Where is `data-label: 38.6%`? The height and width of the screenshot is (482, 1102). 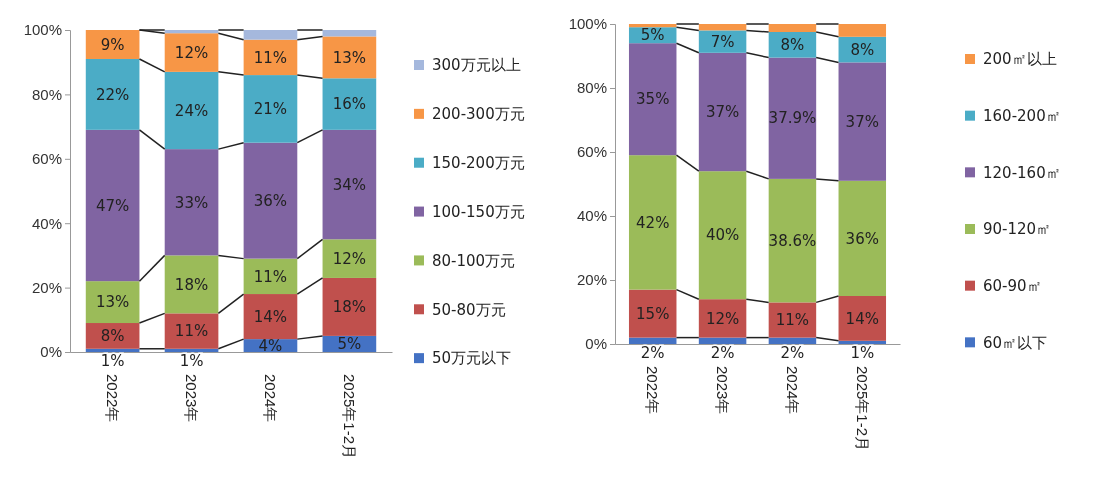 data-label: 38.6% is located at coordinates (792, 240).